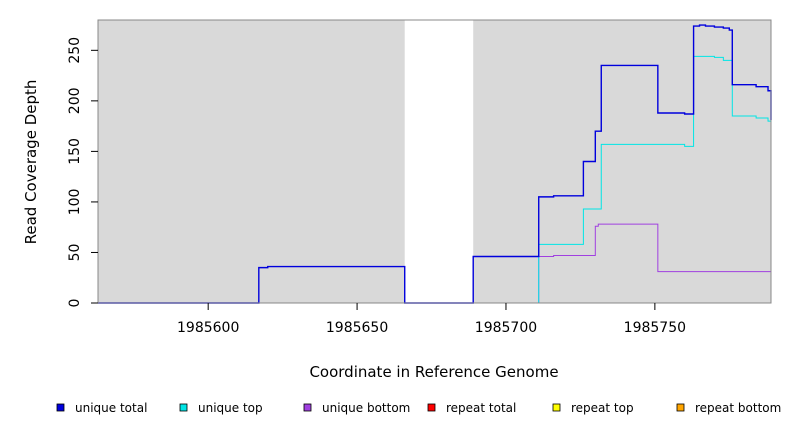 This screenshot has width=792, height=432. Describe the element at coordinates (307, 407) in the screenshot. I see `legend-swatch-unique-bottom` at that location.